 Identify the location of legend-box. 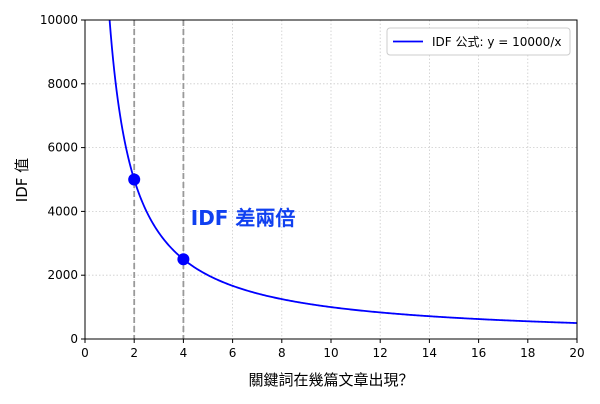
(478, 41).